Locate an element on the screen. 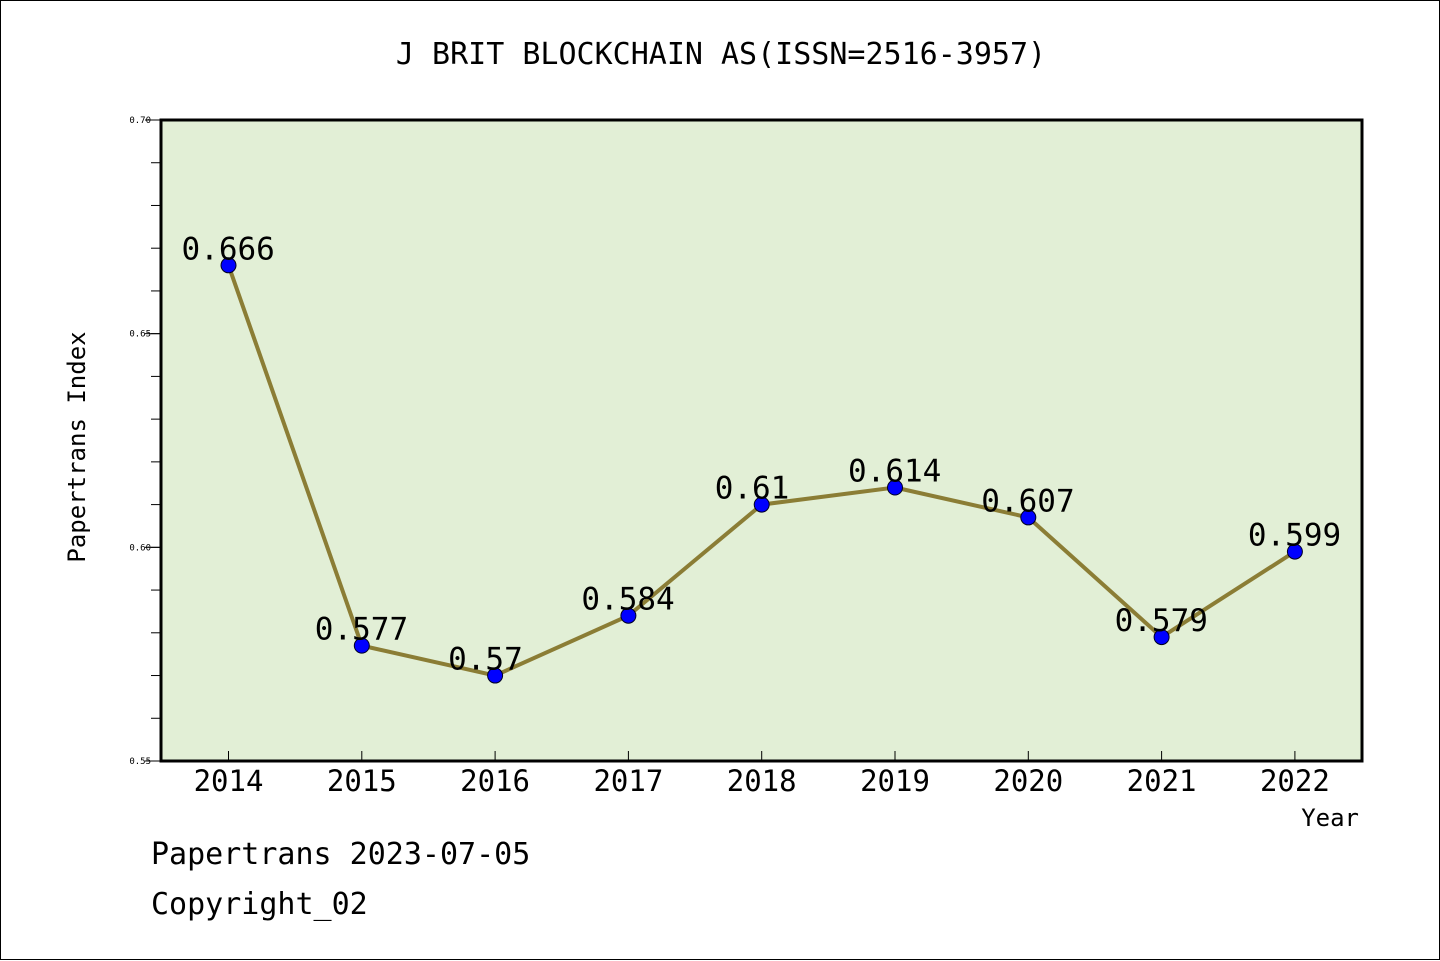  y-tick-label: 0.55 is located at coordinates (140, 762).